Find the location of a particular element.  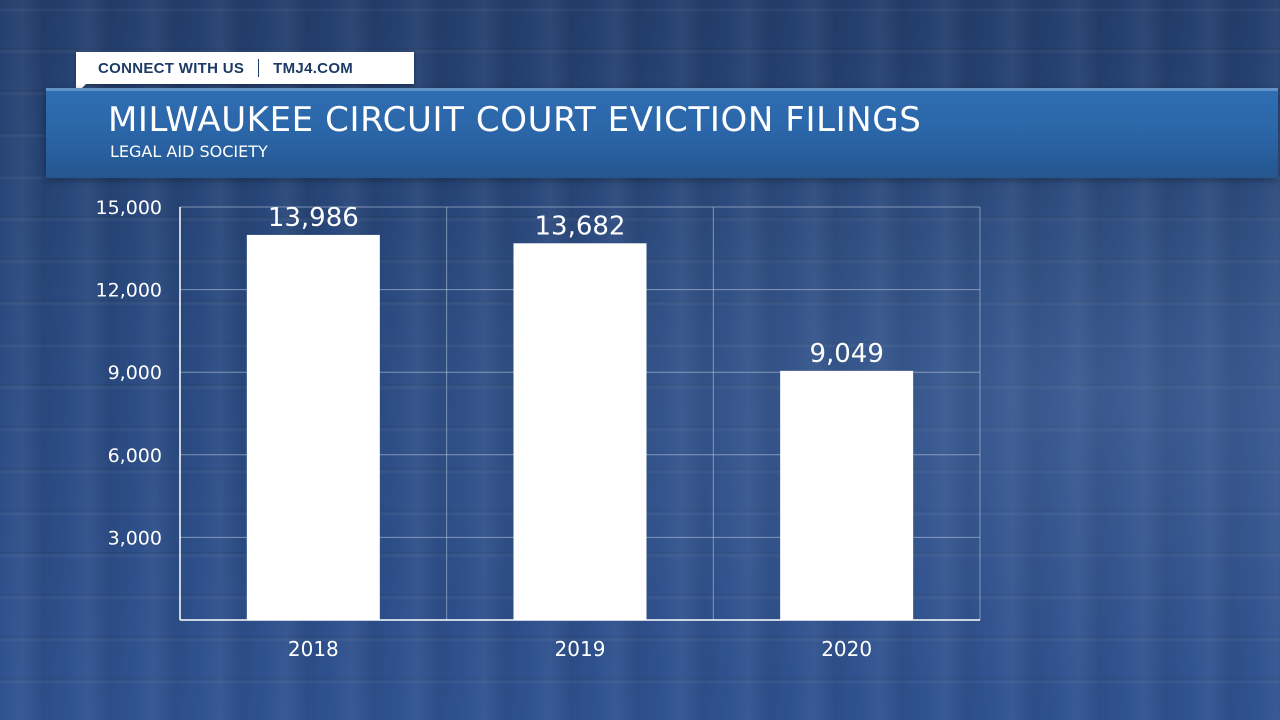

title-bar-sheen is located at coordinates (662, 89).